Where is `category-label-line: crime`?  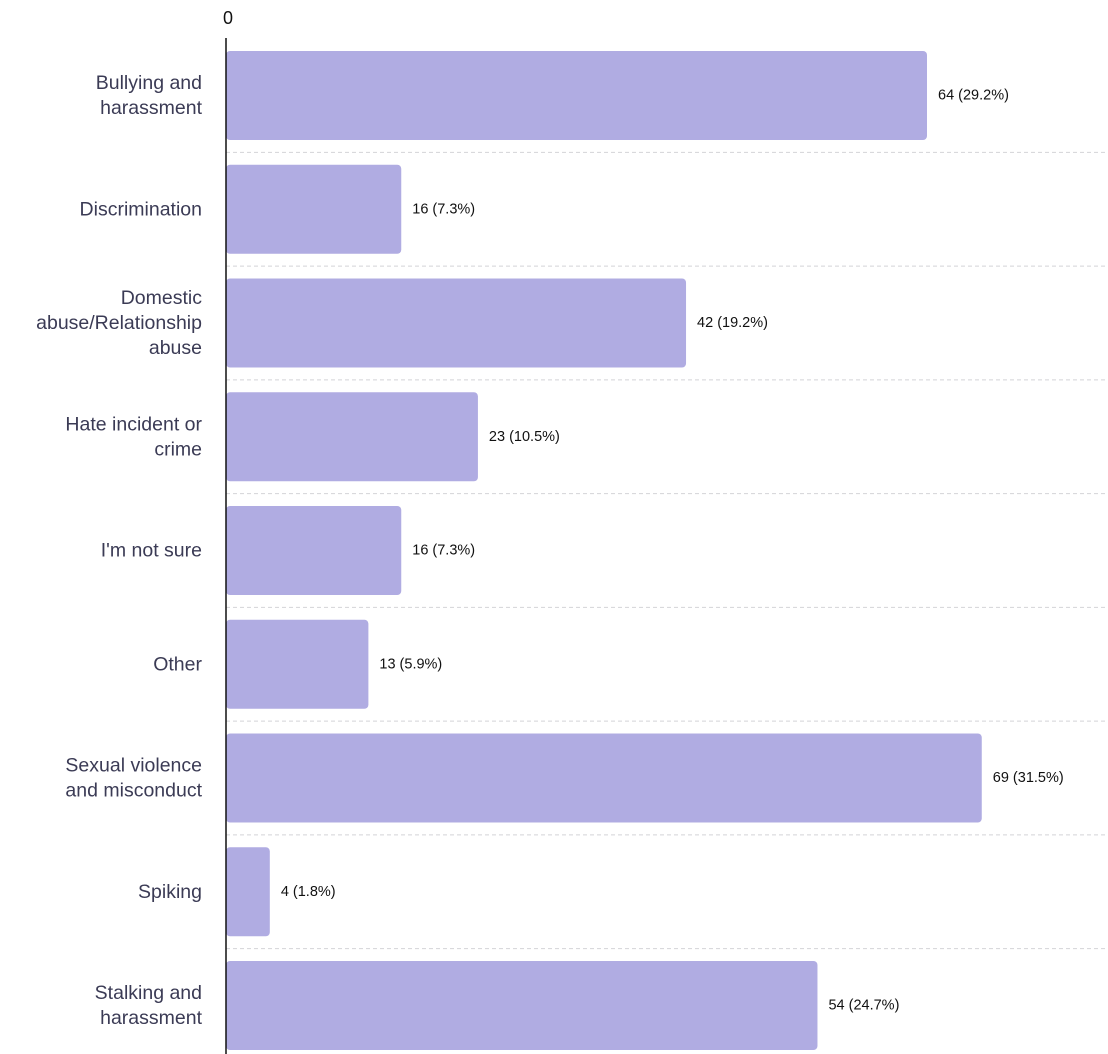 category-label-line: crime is located at coordinates (178, 449).